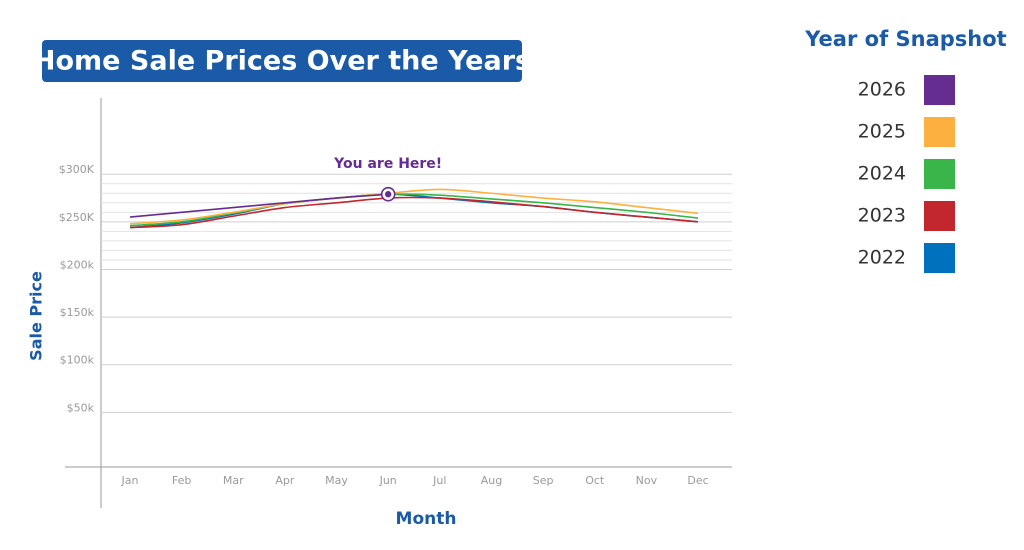  I want to click on x-tick-label: Apr, so click(285, 480).